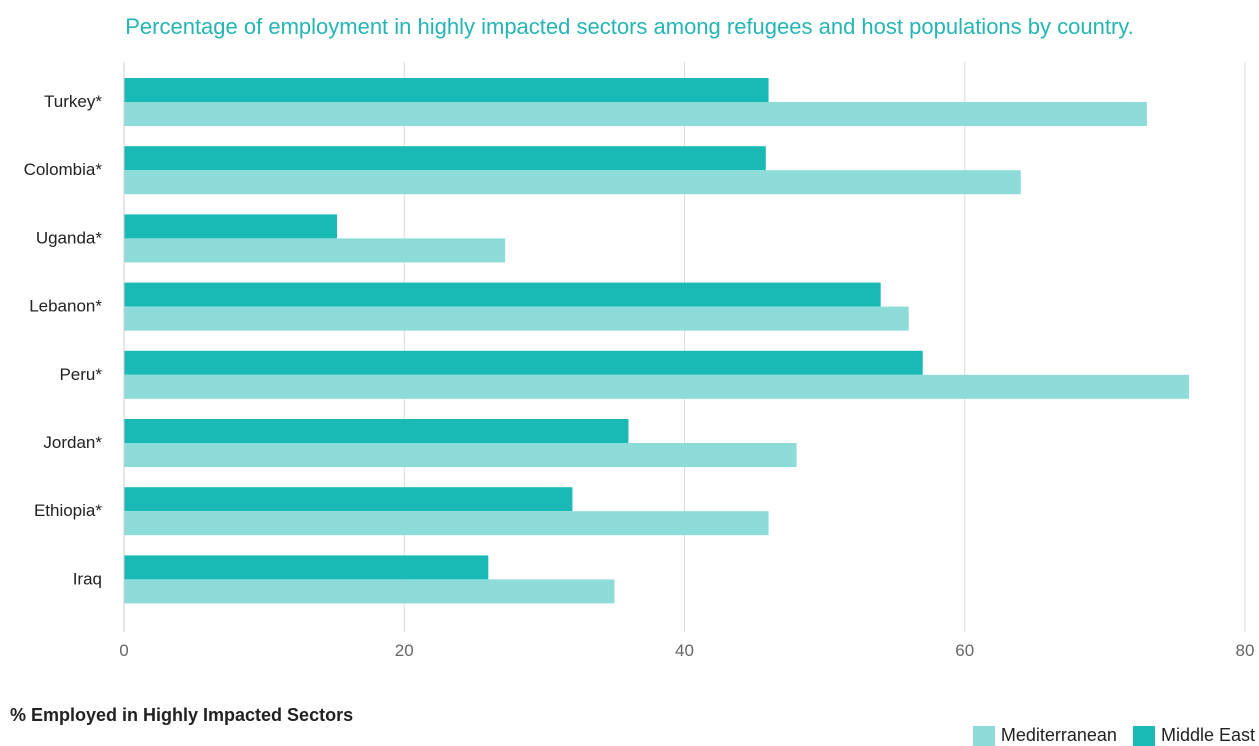 This screenshot has height=746, width=1259. What do you see at coordinates (404, 650) in the screenshot?
I see `x-tick-label: 20` at bounding box center [404, 650].